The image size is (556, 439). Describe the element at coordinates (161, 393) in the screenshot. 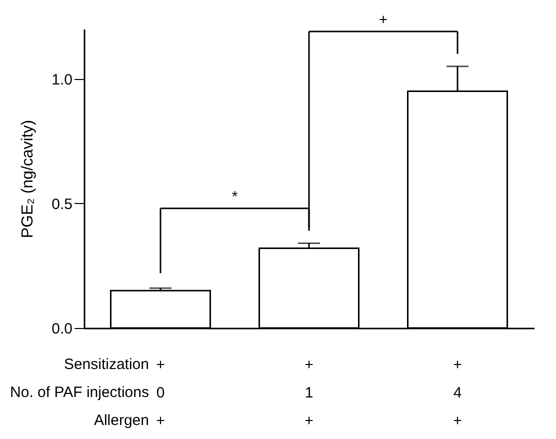

I see `x-tick-label: + 0 +` at that location.